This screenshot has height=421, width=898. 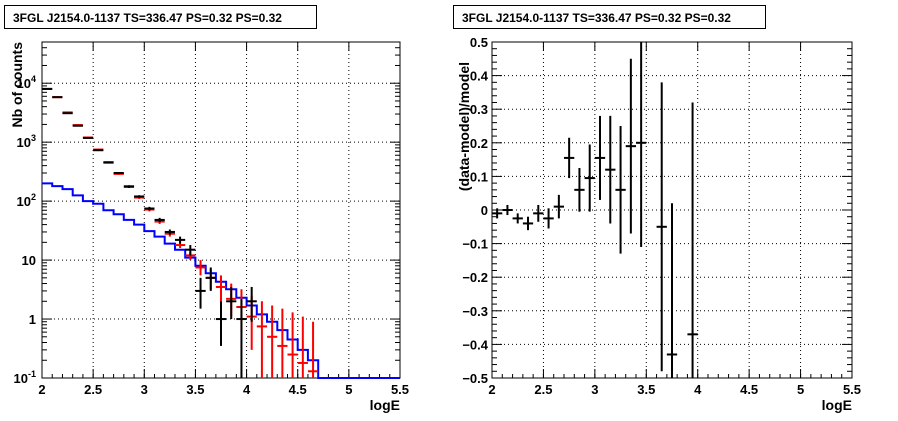 I want to click on y-tick-label: 0.3, so click(x=479, y=109).